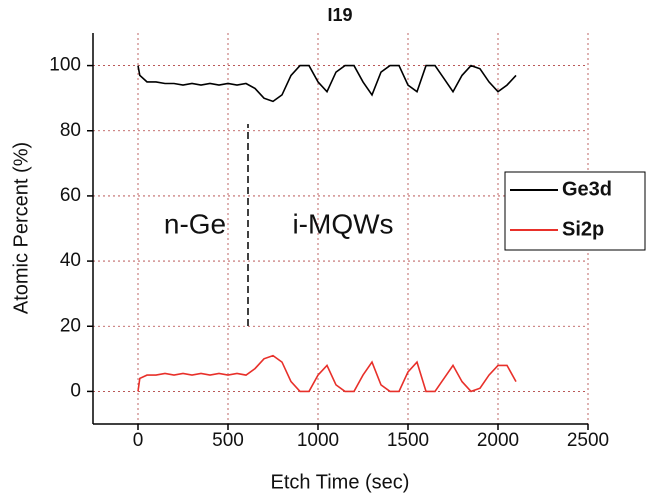  Describe the element at coordinates (583, 229) in the screenshot. I see `legend-label: Si2p` at that location.